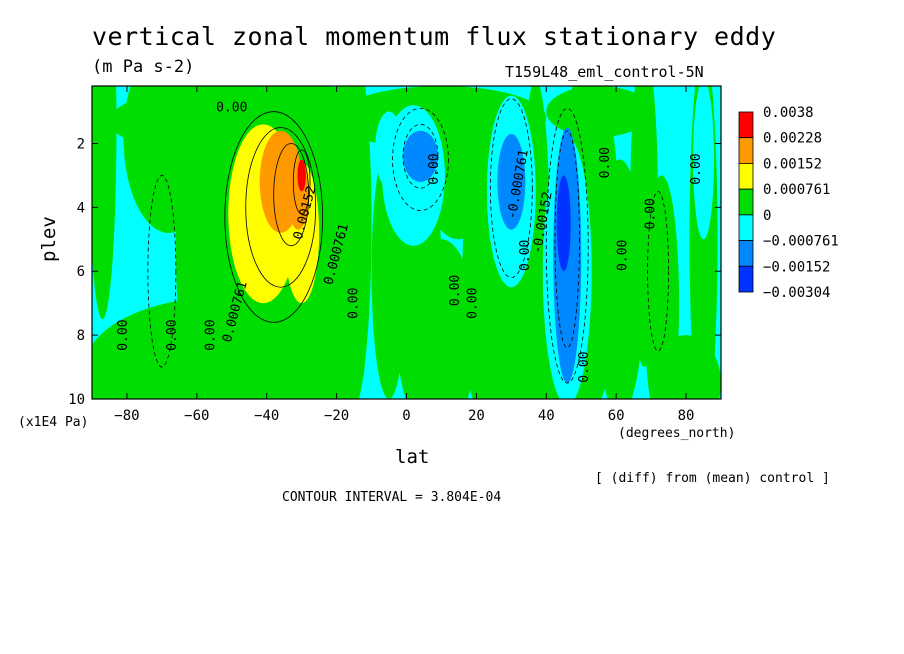 The width and height of the screenshot is (904, 654). I want to click on y-unit-label: (x1E4 Pa), so click(53, 422).